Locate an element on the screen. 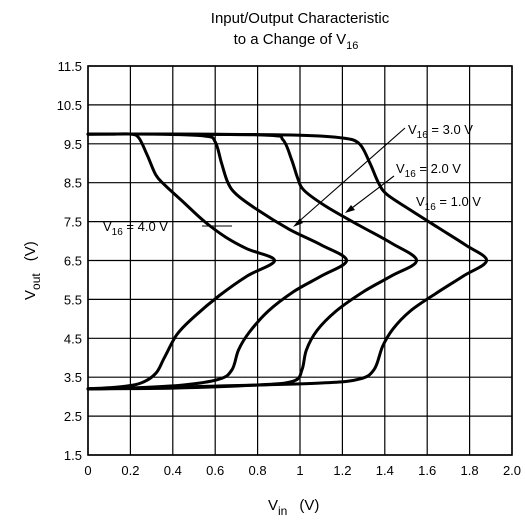 Image resolution: width=525 pixels, height=527 pixels. x-tick-label: 1.2 is located at coordinates (342, 470).